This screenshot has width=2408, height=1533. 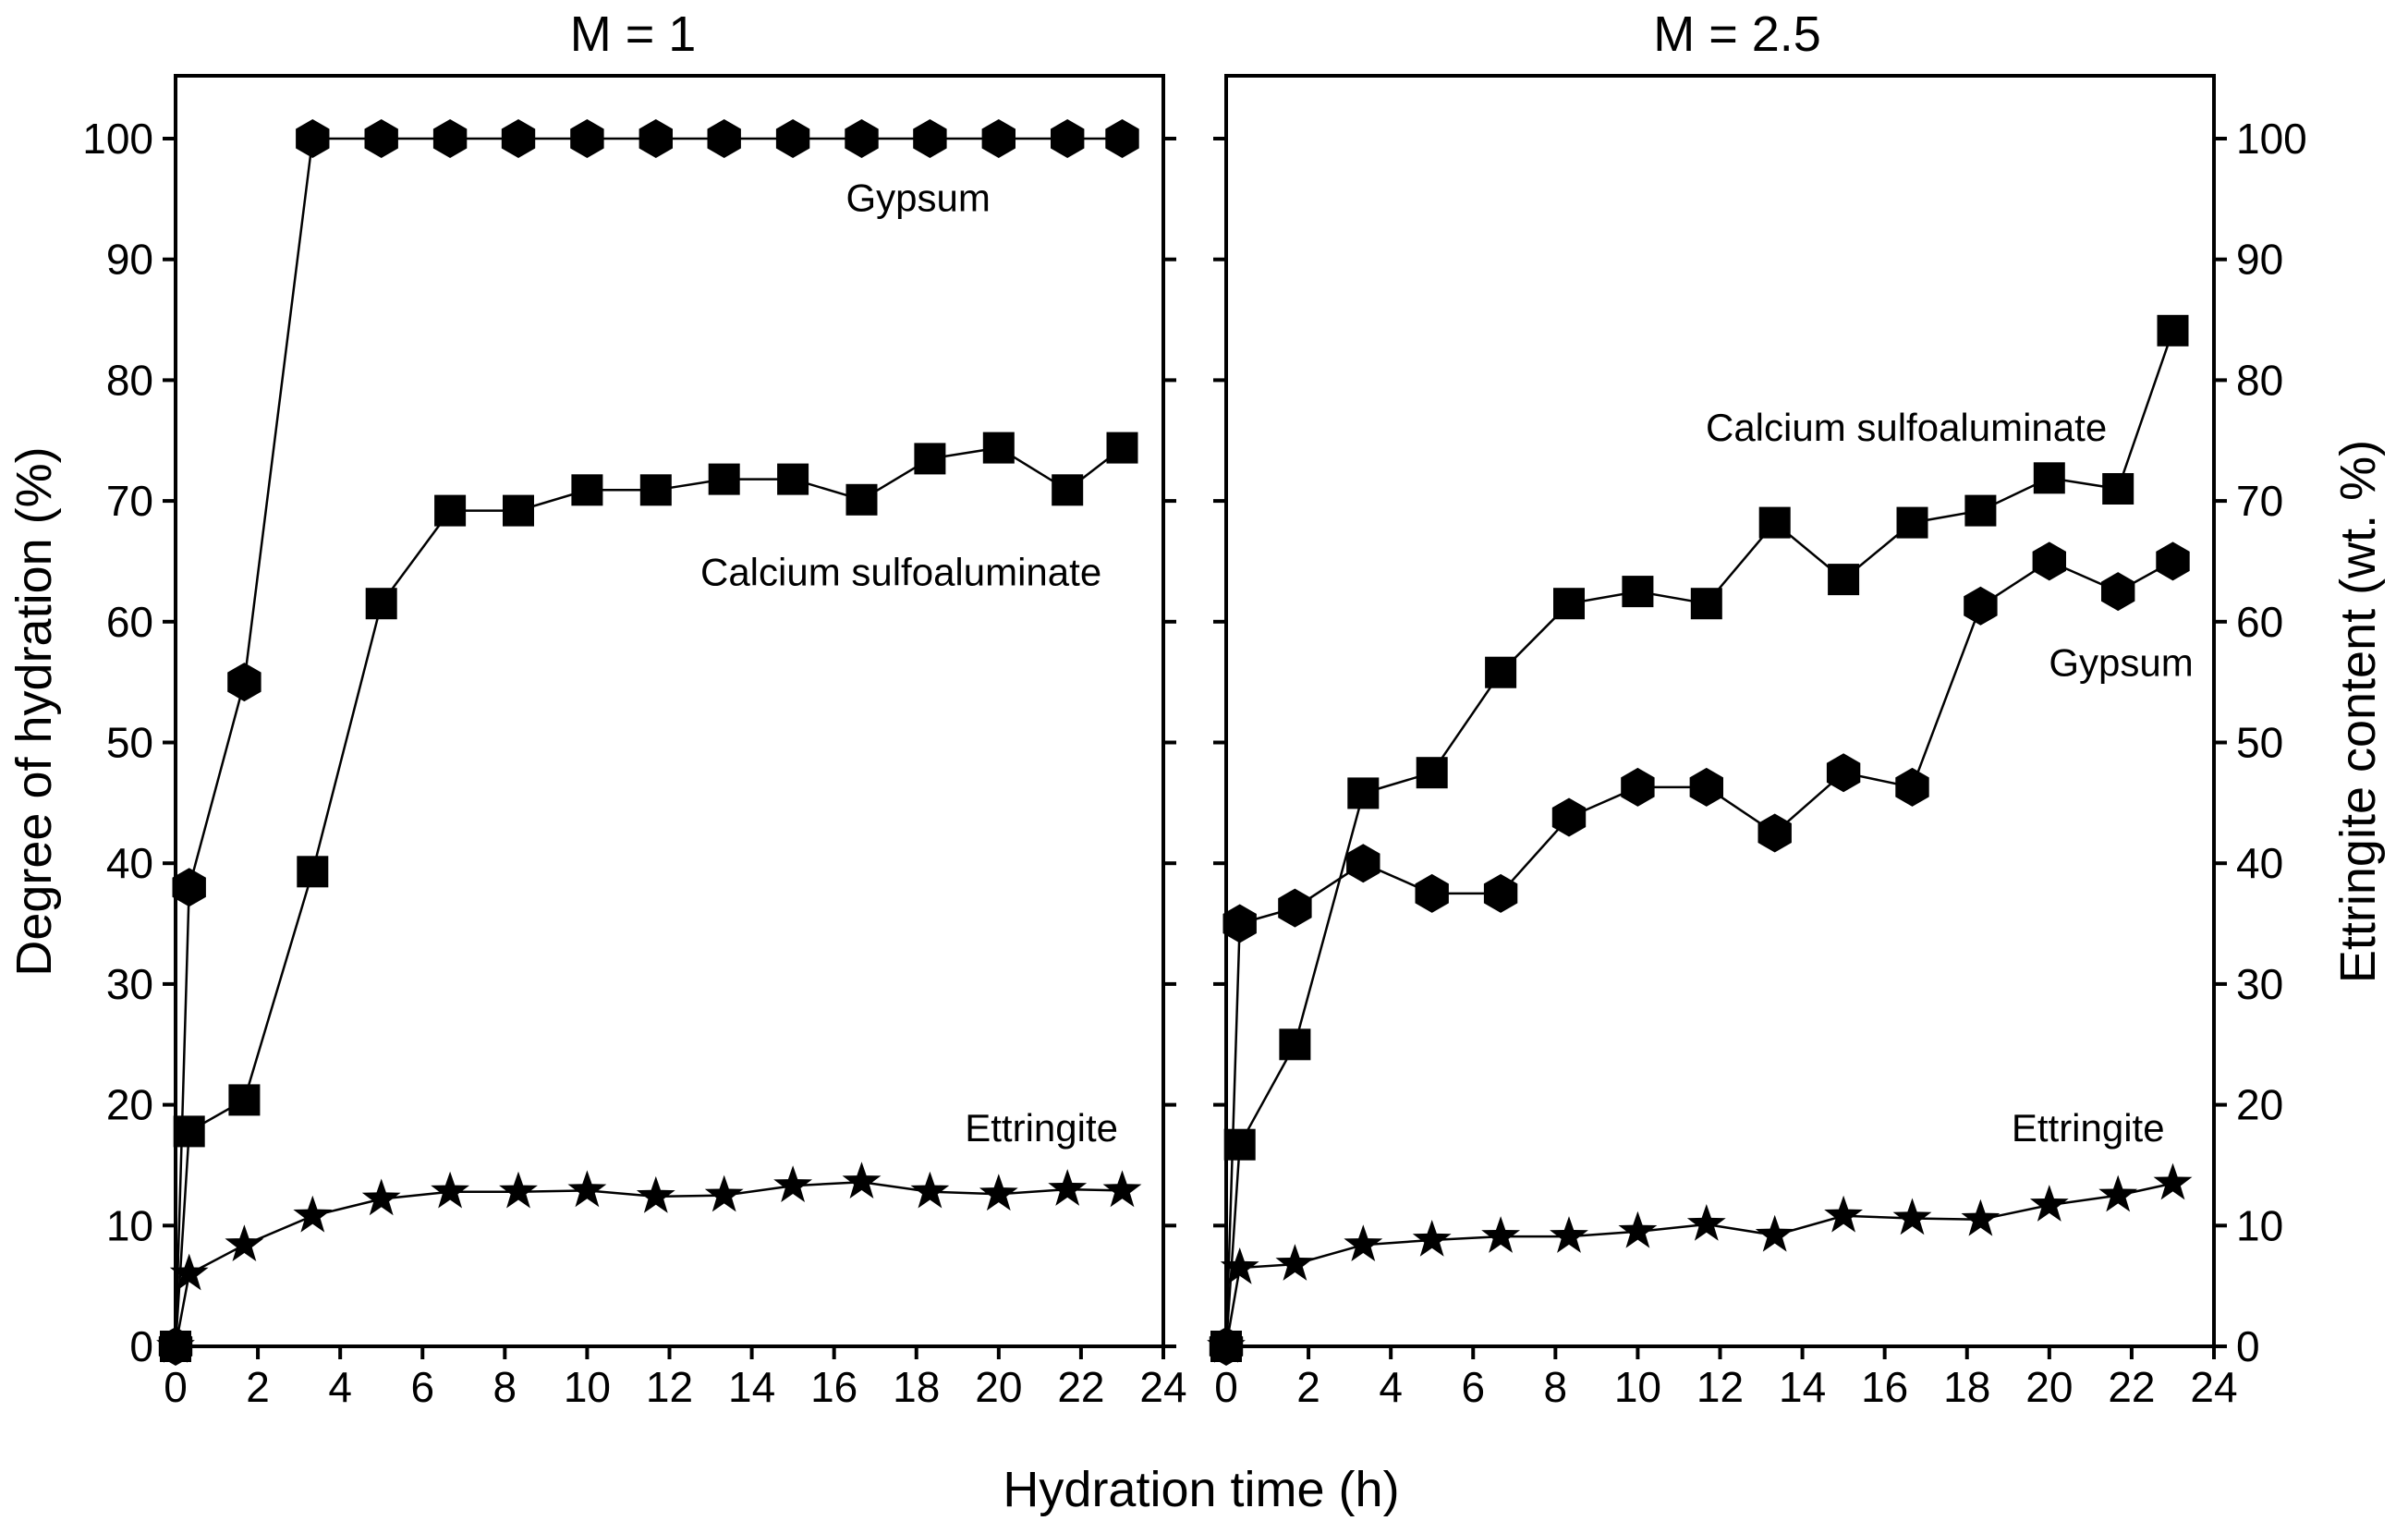 What do you see at coordinates (422, 1387) in the screenshot?
I see `x-tick-label-m1-6: 6` at bounding box center [422, 1387].